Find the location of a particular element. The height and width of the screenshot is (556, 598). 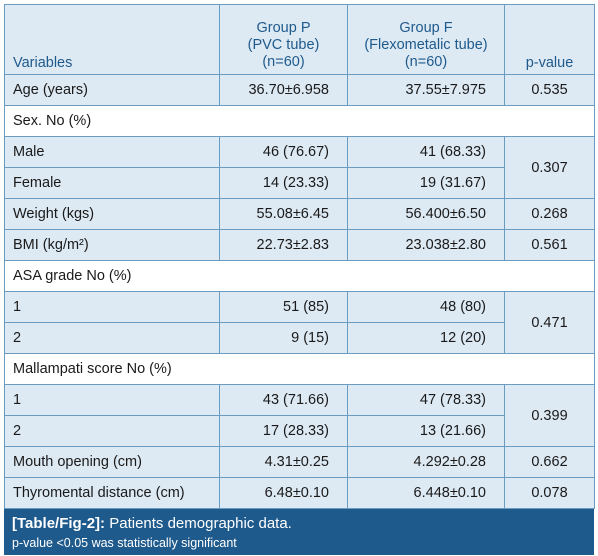

table-row-female: Female 14 (23.33) 19 (31.67) is located at coordinates (299, 183).